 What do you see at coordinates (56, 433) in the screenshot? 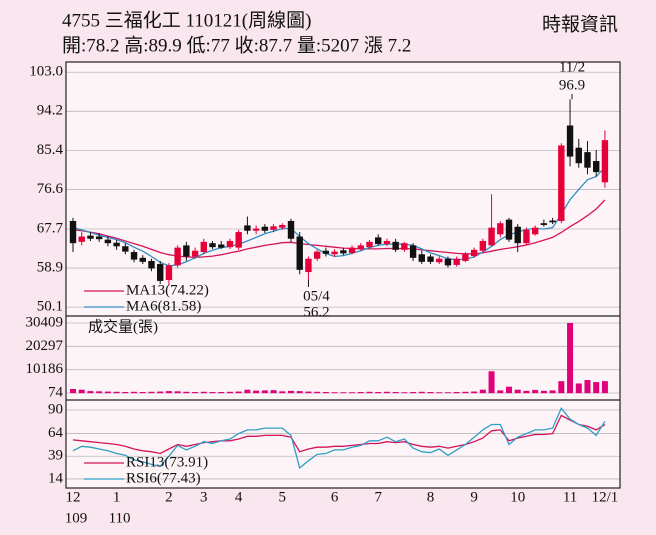
I see `y-tick-label: 64` at bounding box center [56, 433].